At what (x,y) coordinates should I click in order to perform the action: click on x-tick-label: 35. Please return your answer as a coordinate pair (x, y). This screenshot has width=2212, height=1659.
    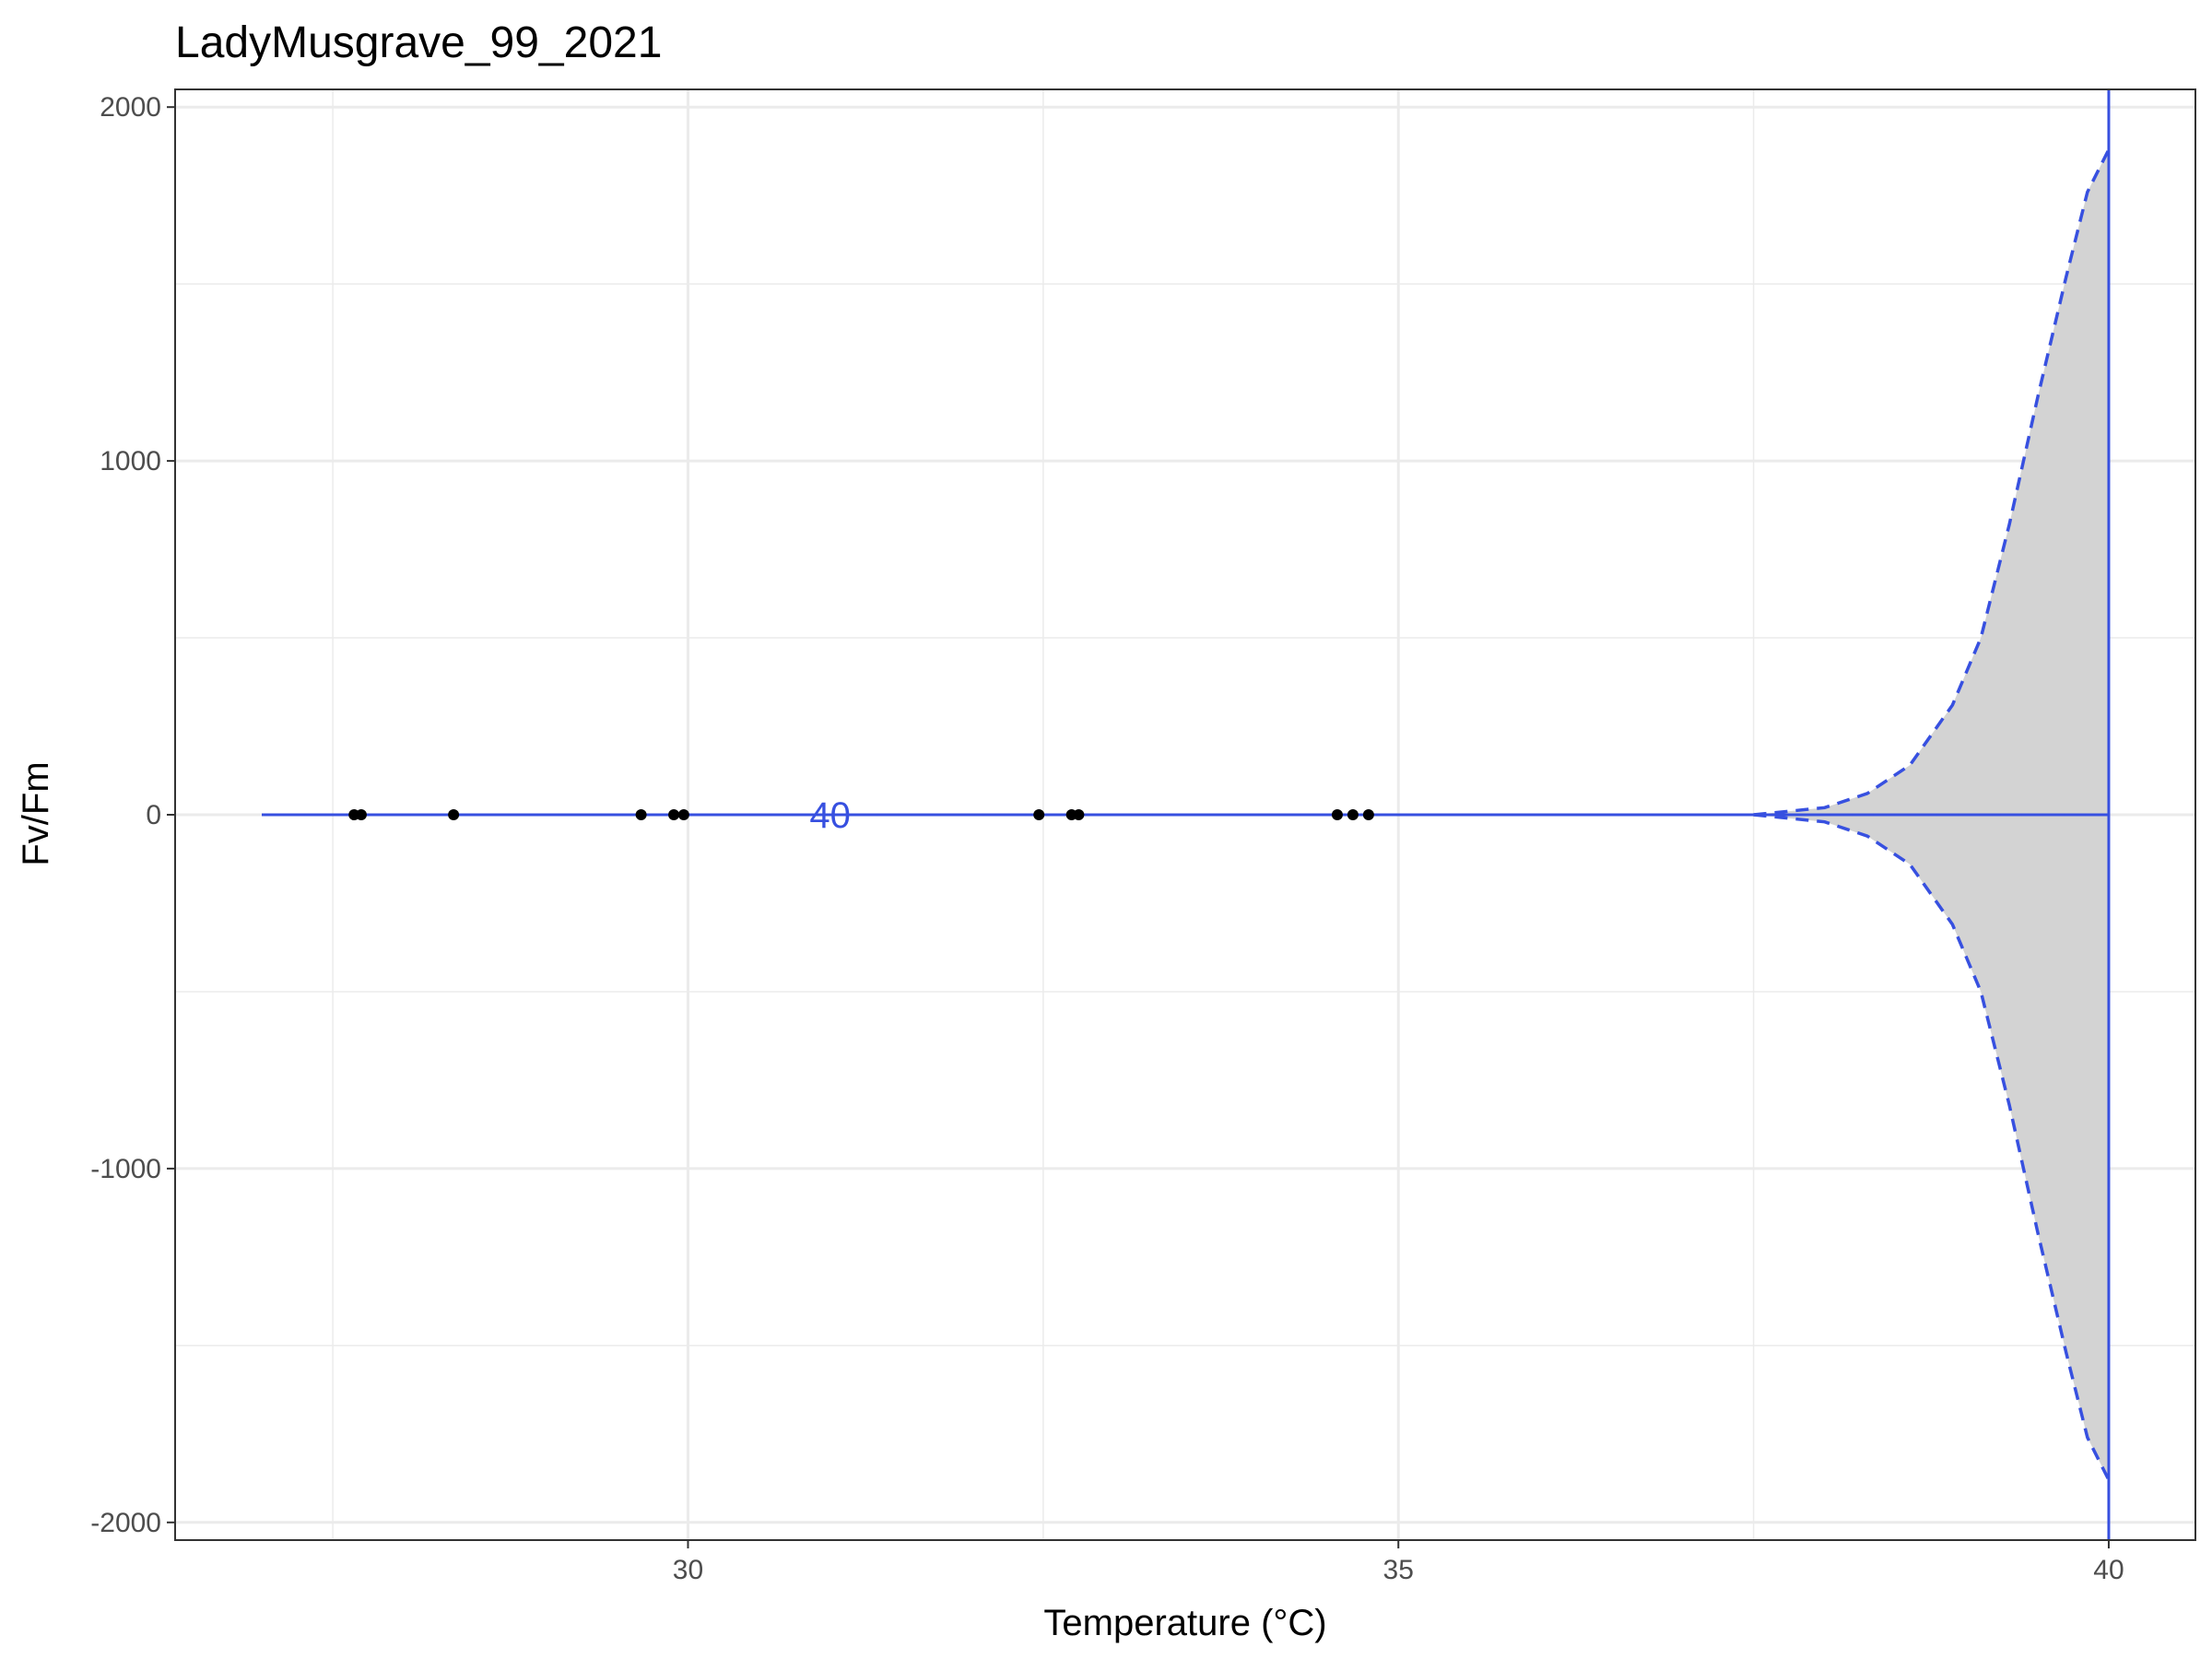
    Looking at the image, I should click on (1398, 1570).